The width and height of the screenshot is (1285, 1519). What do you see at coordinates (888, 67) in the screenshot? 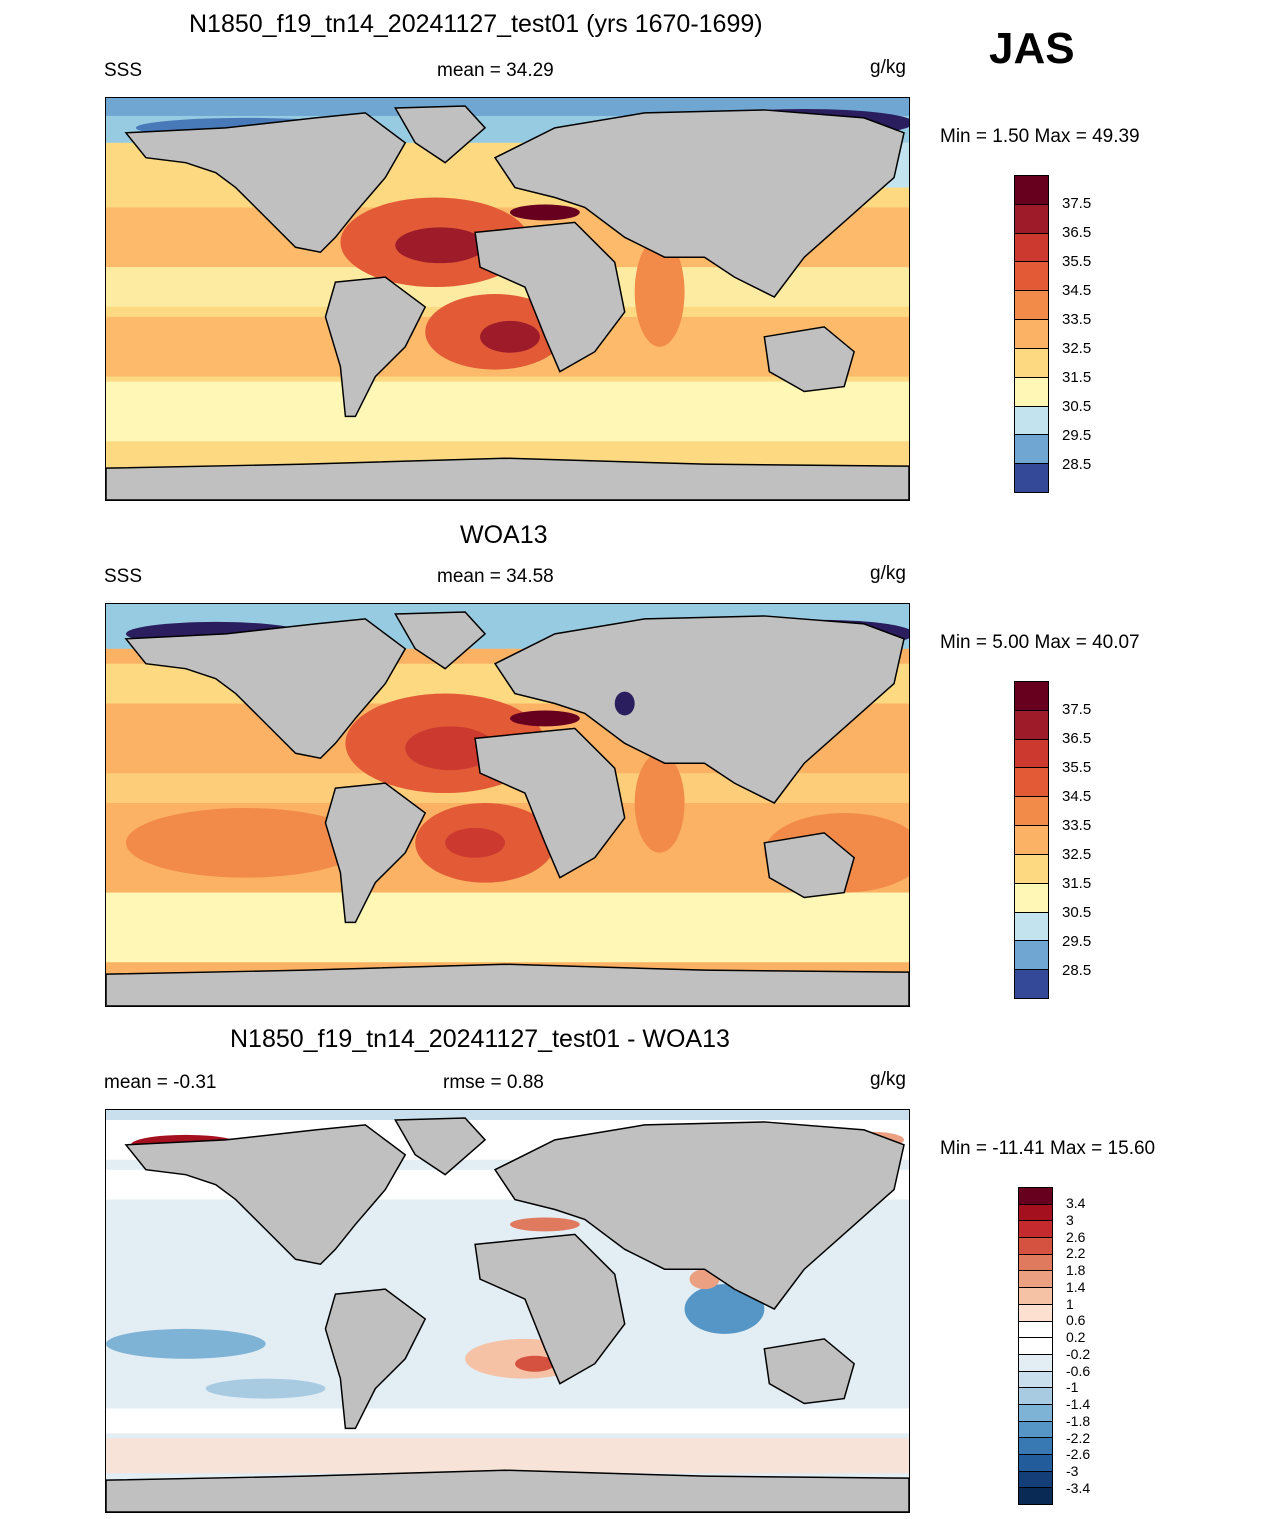
I see `panel1-units-label: g/kg` at bounding box center [888, 67].